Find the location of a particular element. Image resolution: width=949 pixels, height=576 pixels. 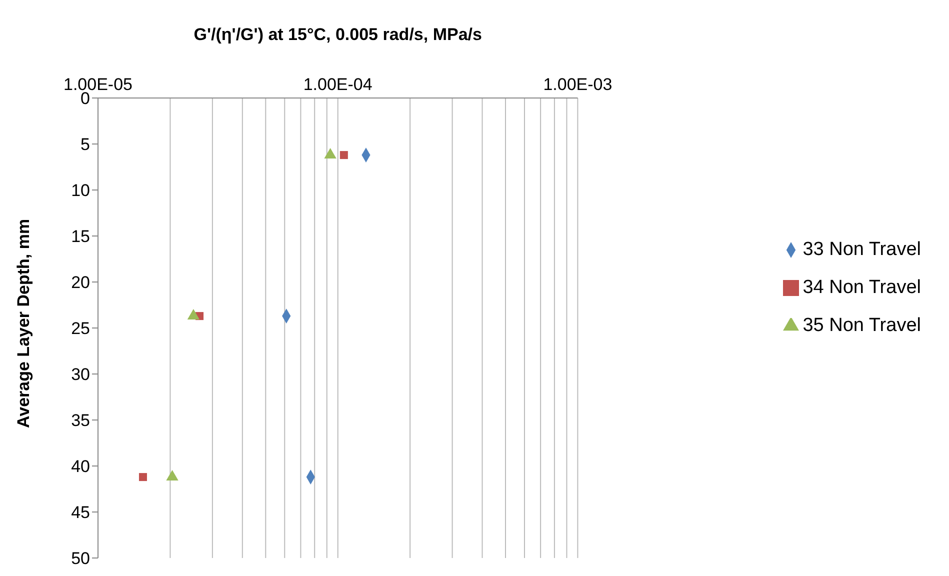

y-tick-label: 20 is located at coordinates (80, 282).